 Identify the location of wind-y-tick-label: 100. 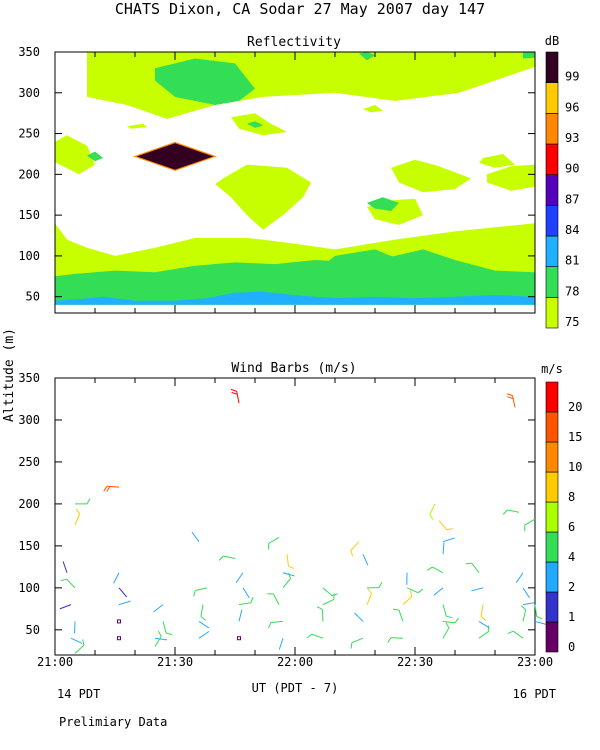
(29, 588).